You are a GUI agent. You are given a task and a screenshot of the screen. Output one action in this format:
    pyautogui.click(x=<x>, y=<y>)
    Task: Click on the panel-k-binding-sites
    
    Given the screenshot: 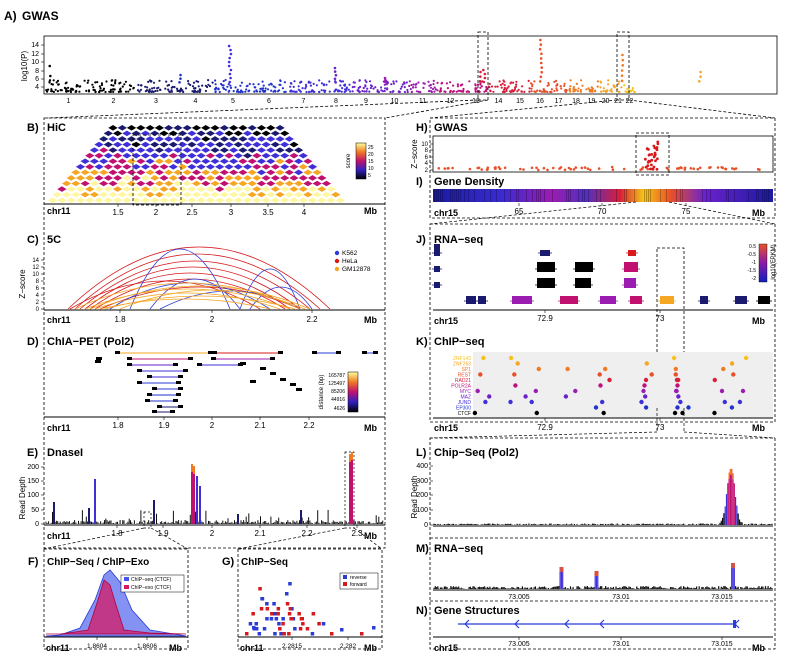 What is the action you would take?
    pyautogui.click(x=610, y=385)
    